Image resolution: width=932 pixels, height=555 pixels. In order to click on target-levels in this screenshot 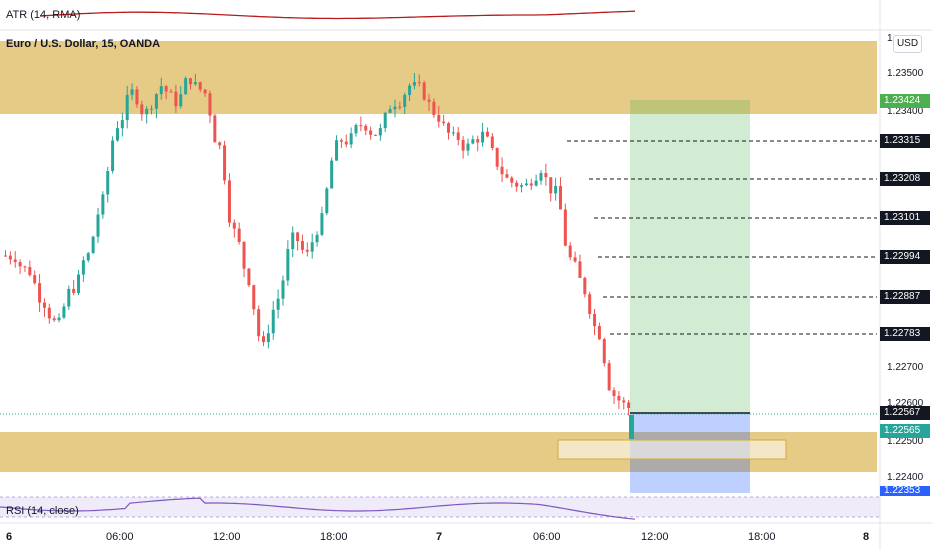, I will do `click(722, 237)`.